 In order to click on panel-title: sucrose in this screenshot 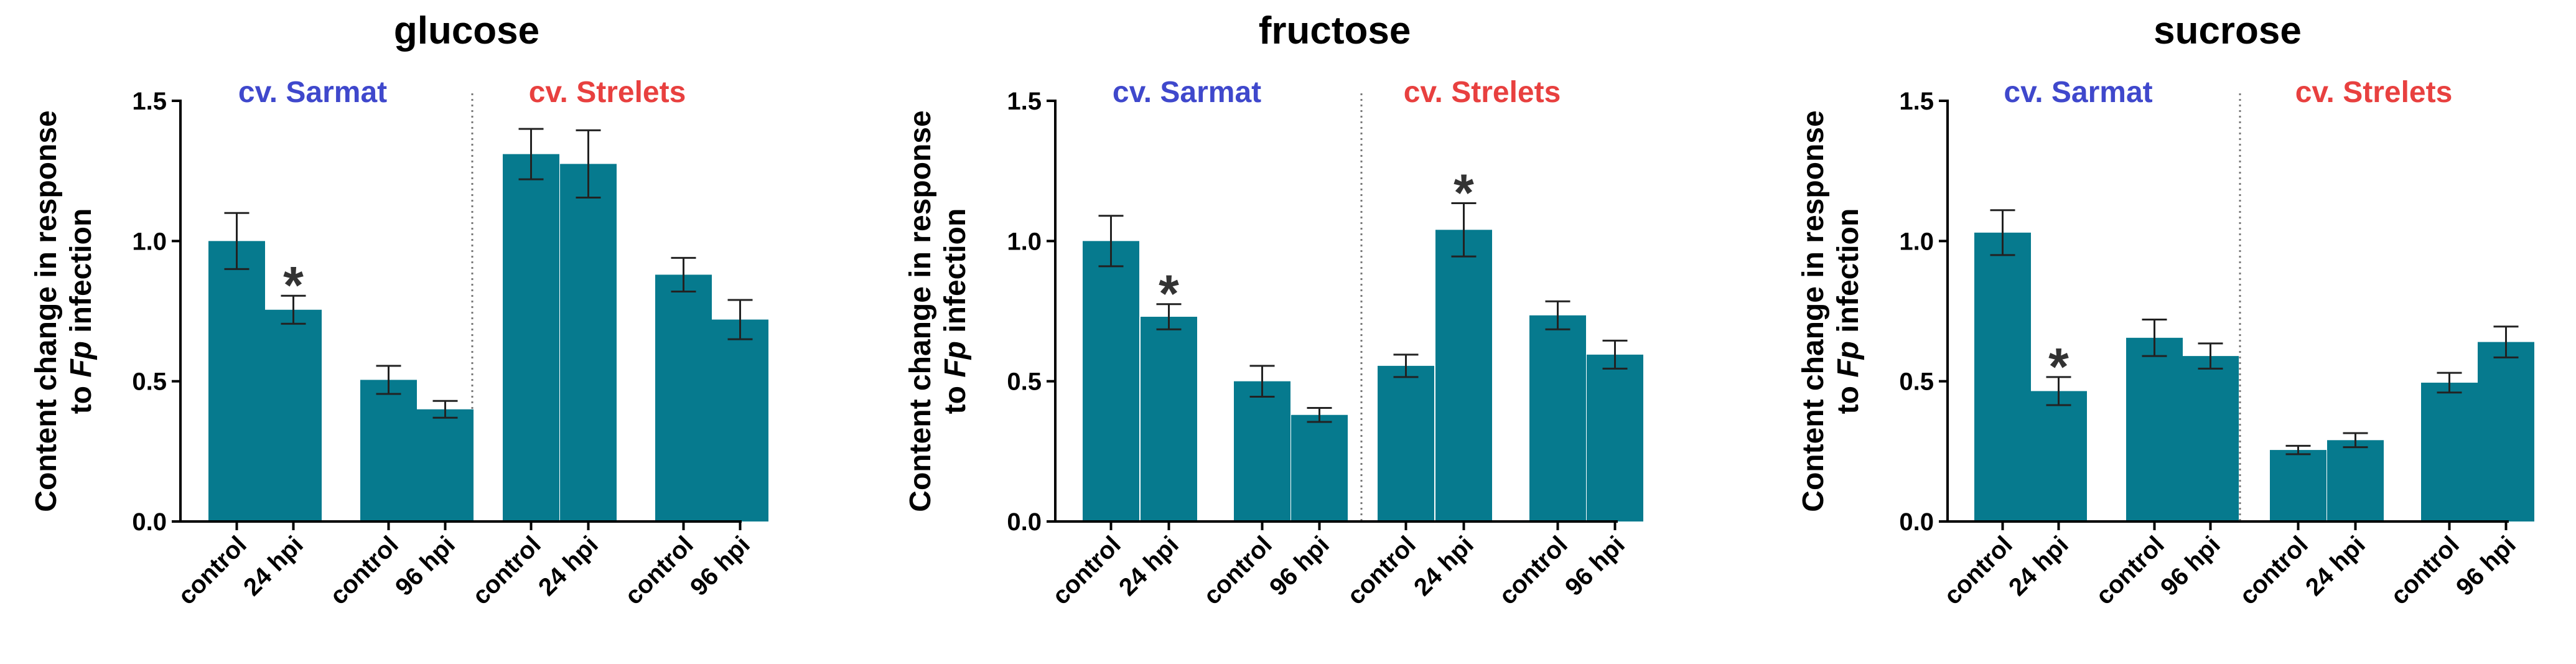, I will do `click(2228, 30)`.